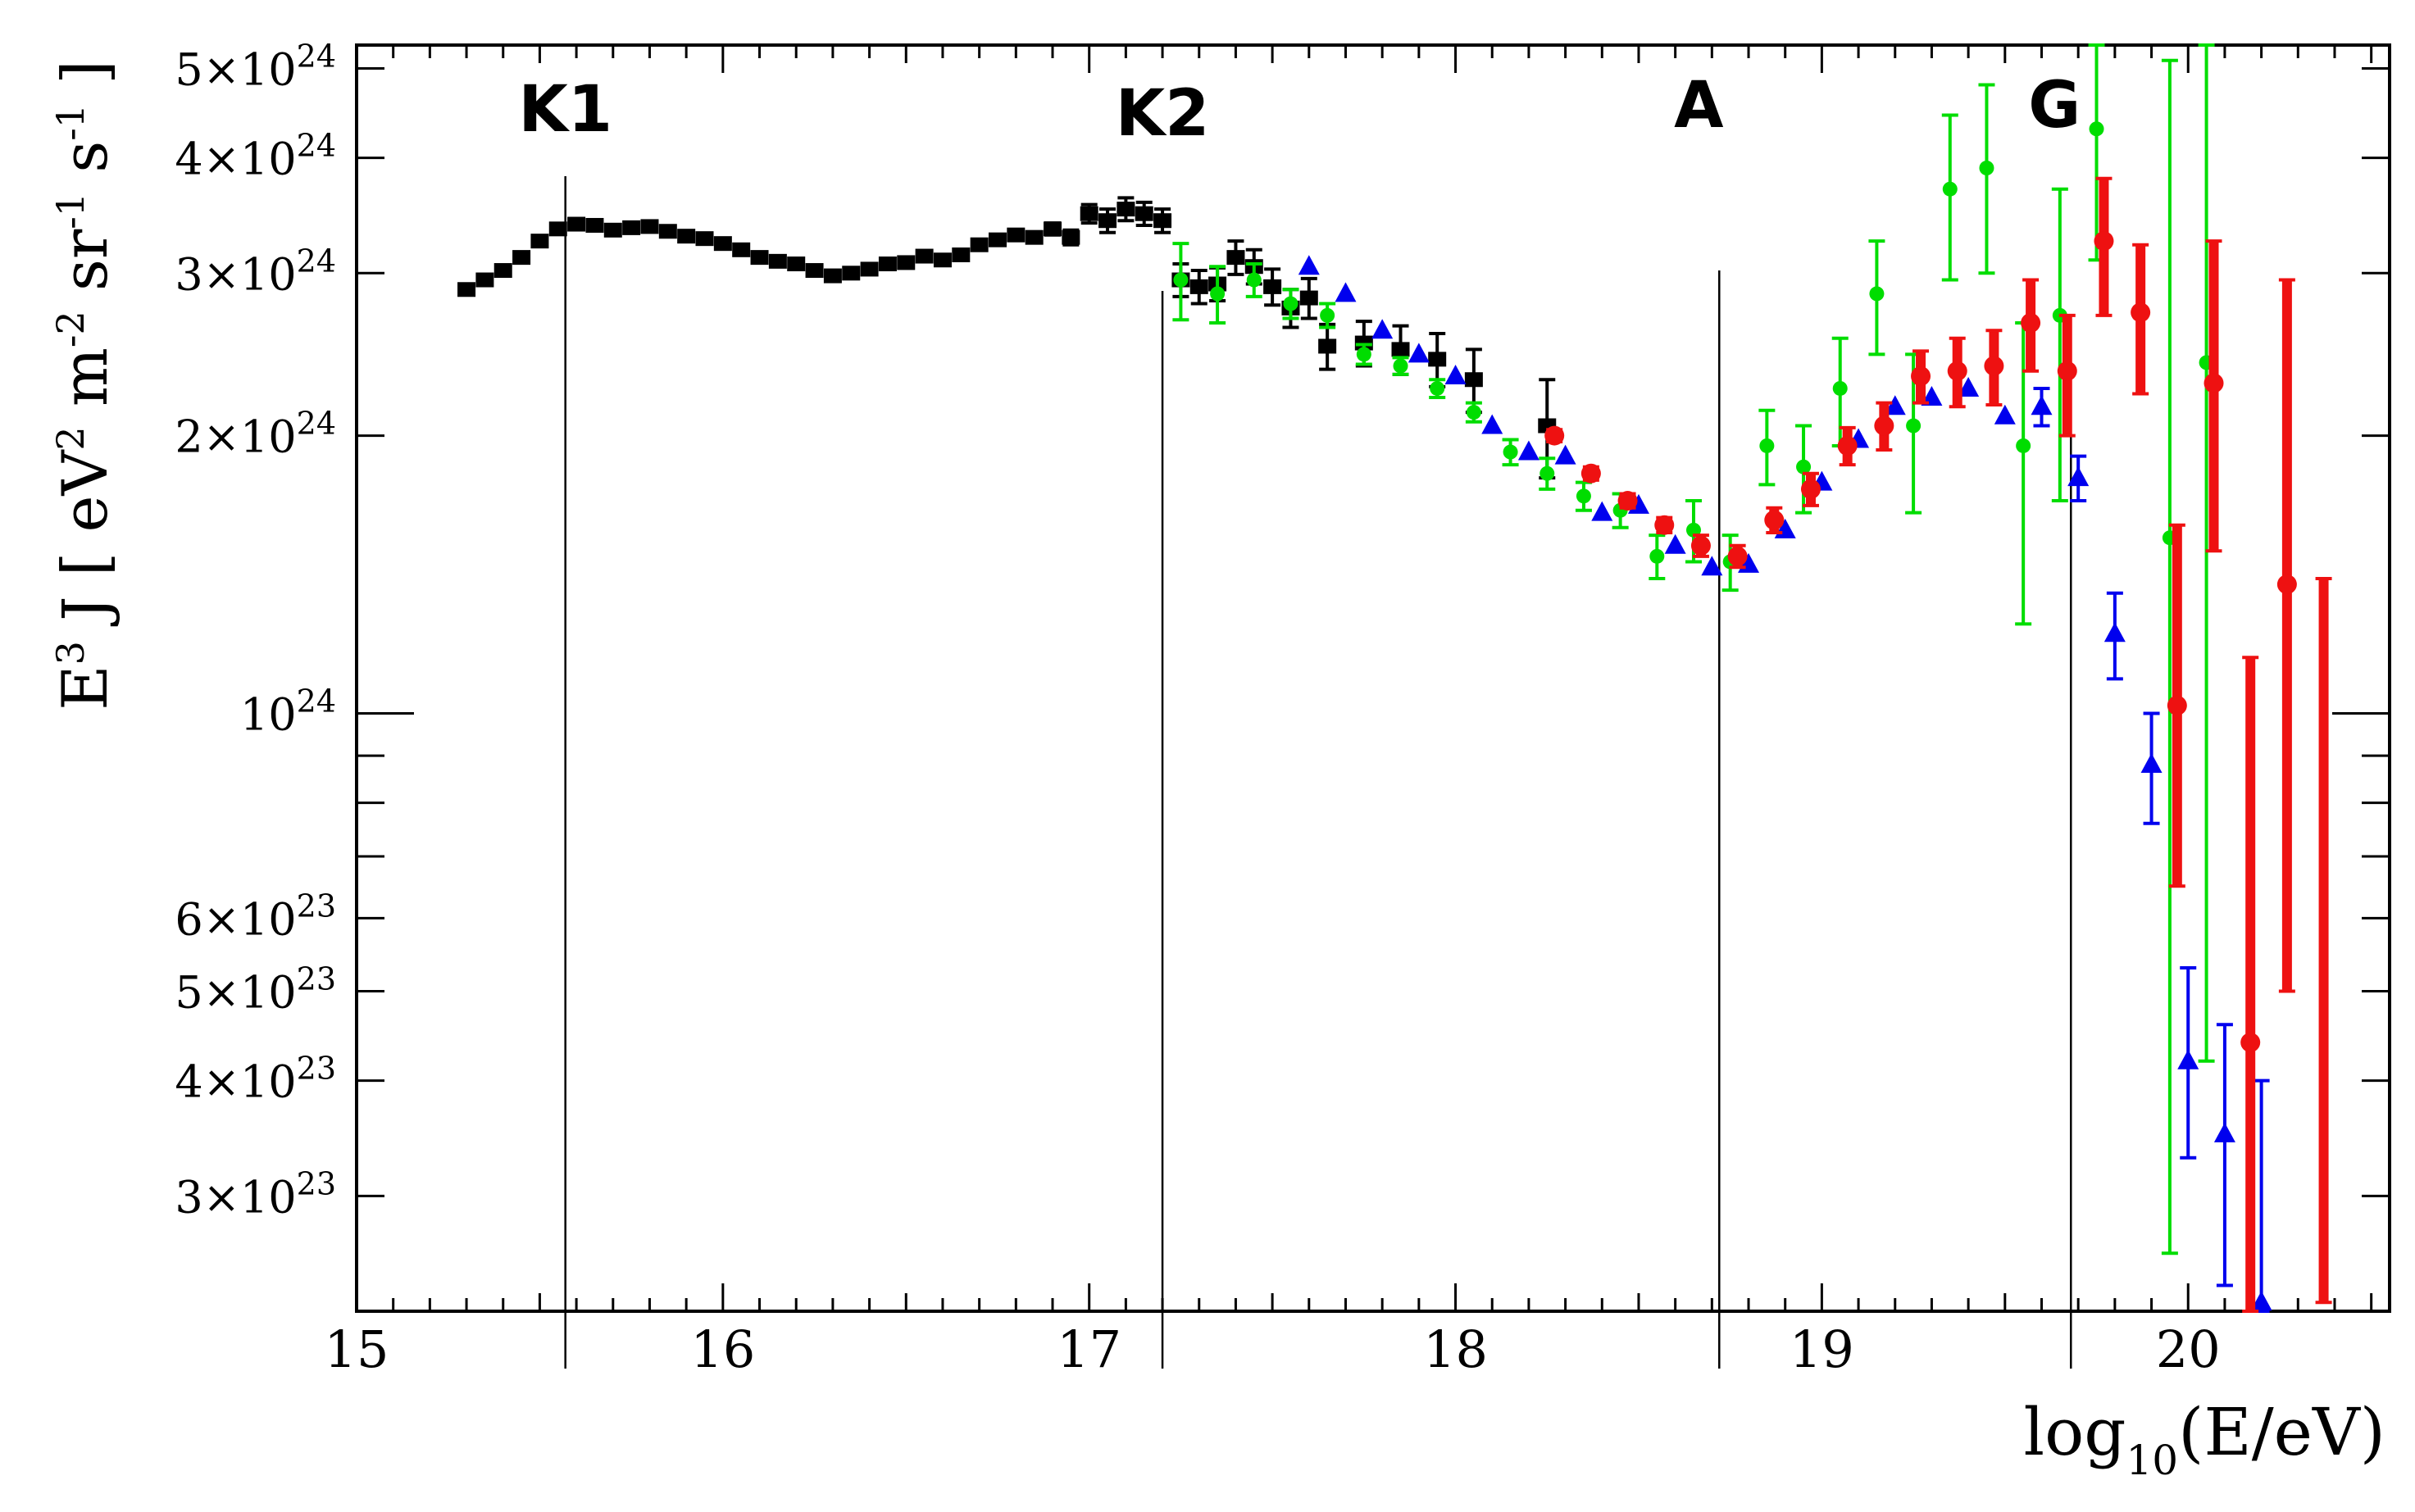 The image size is (2415, 1512). Describe the element at coordinates (1163, 114) in the screenshot. I see `feature-label-k2: K2` at that location.